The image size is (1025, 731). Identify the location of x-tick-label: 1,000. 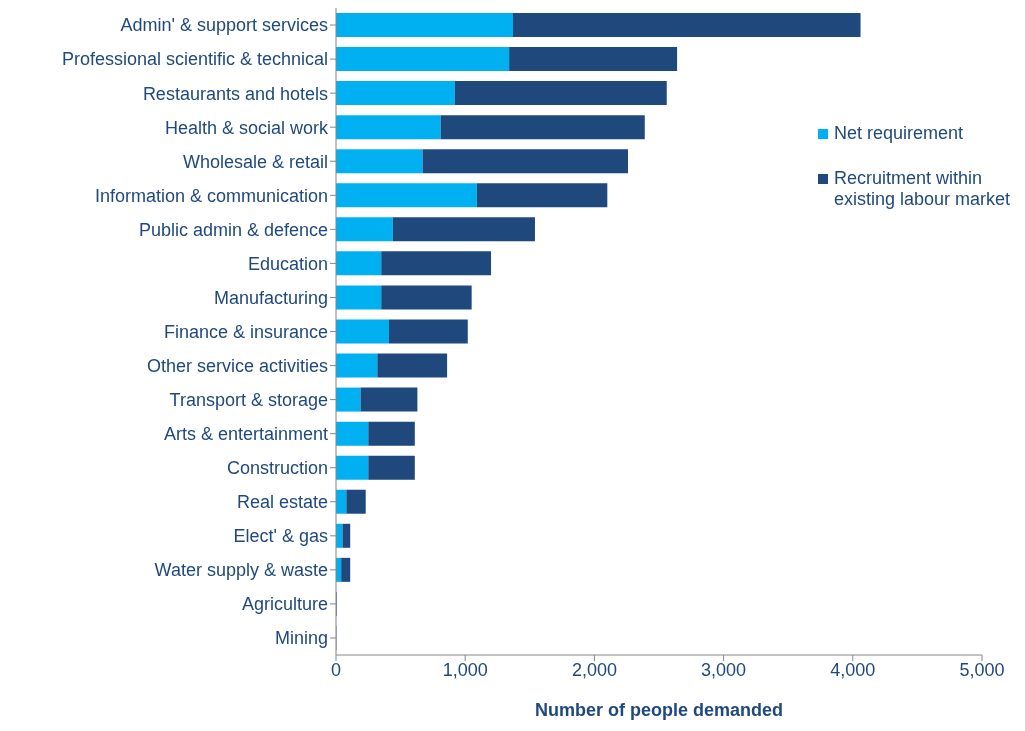
(465, 669).